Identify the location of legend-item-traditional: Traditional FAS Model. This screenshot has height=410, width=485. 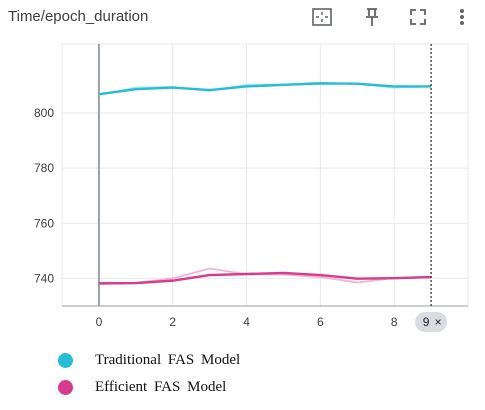
(149, 360).